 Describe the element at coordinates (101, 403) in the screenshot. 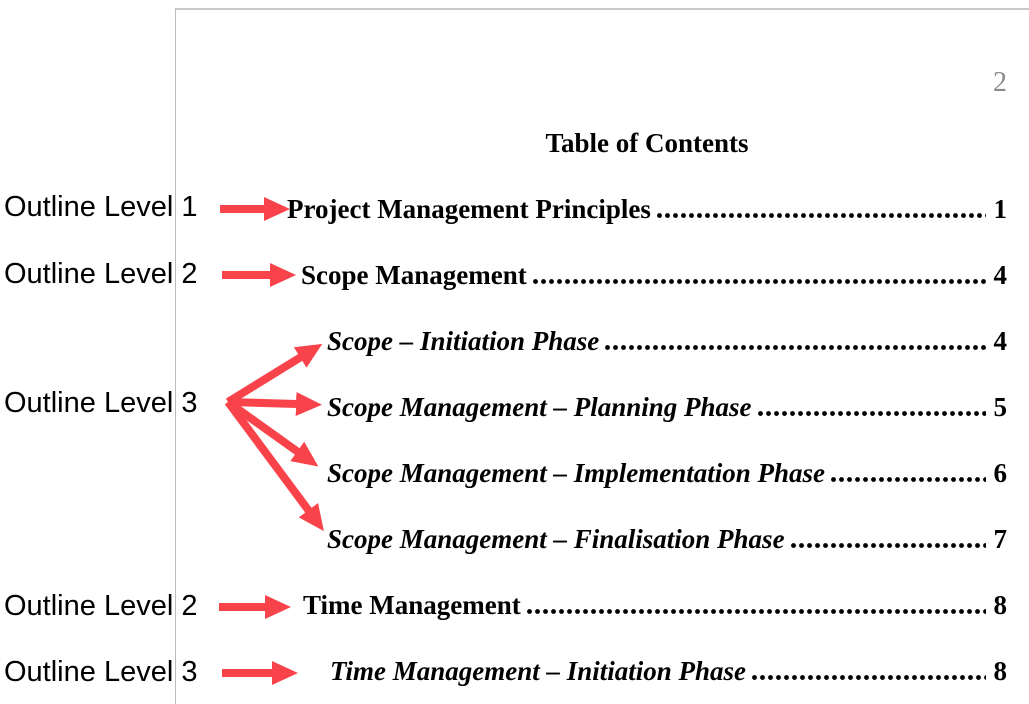

I see `annotation-outline-level-3: Outline Level 3` at that location.